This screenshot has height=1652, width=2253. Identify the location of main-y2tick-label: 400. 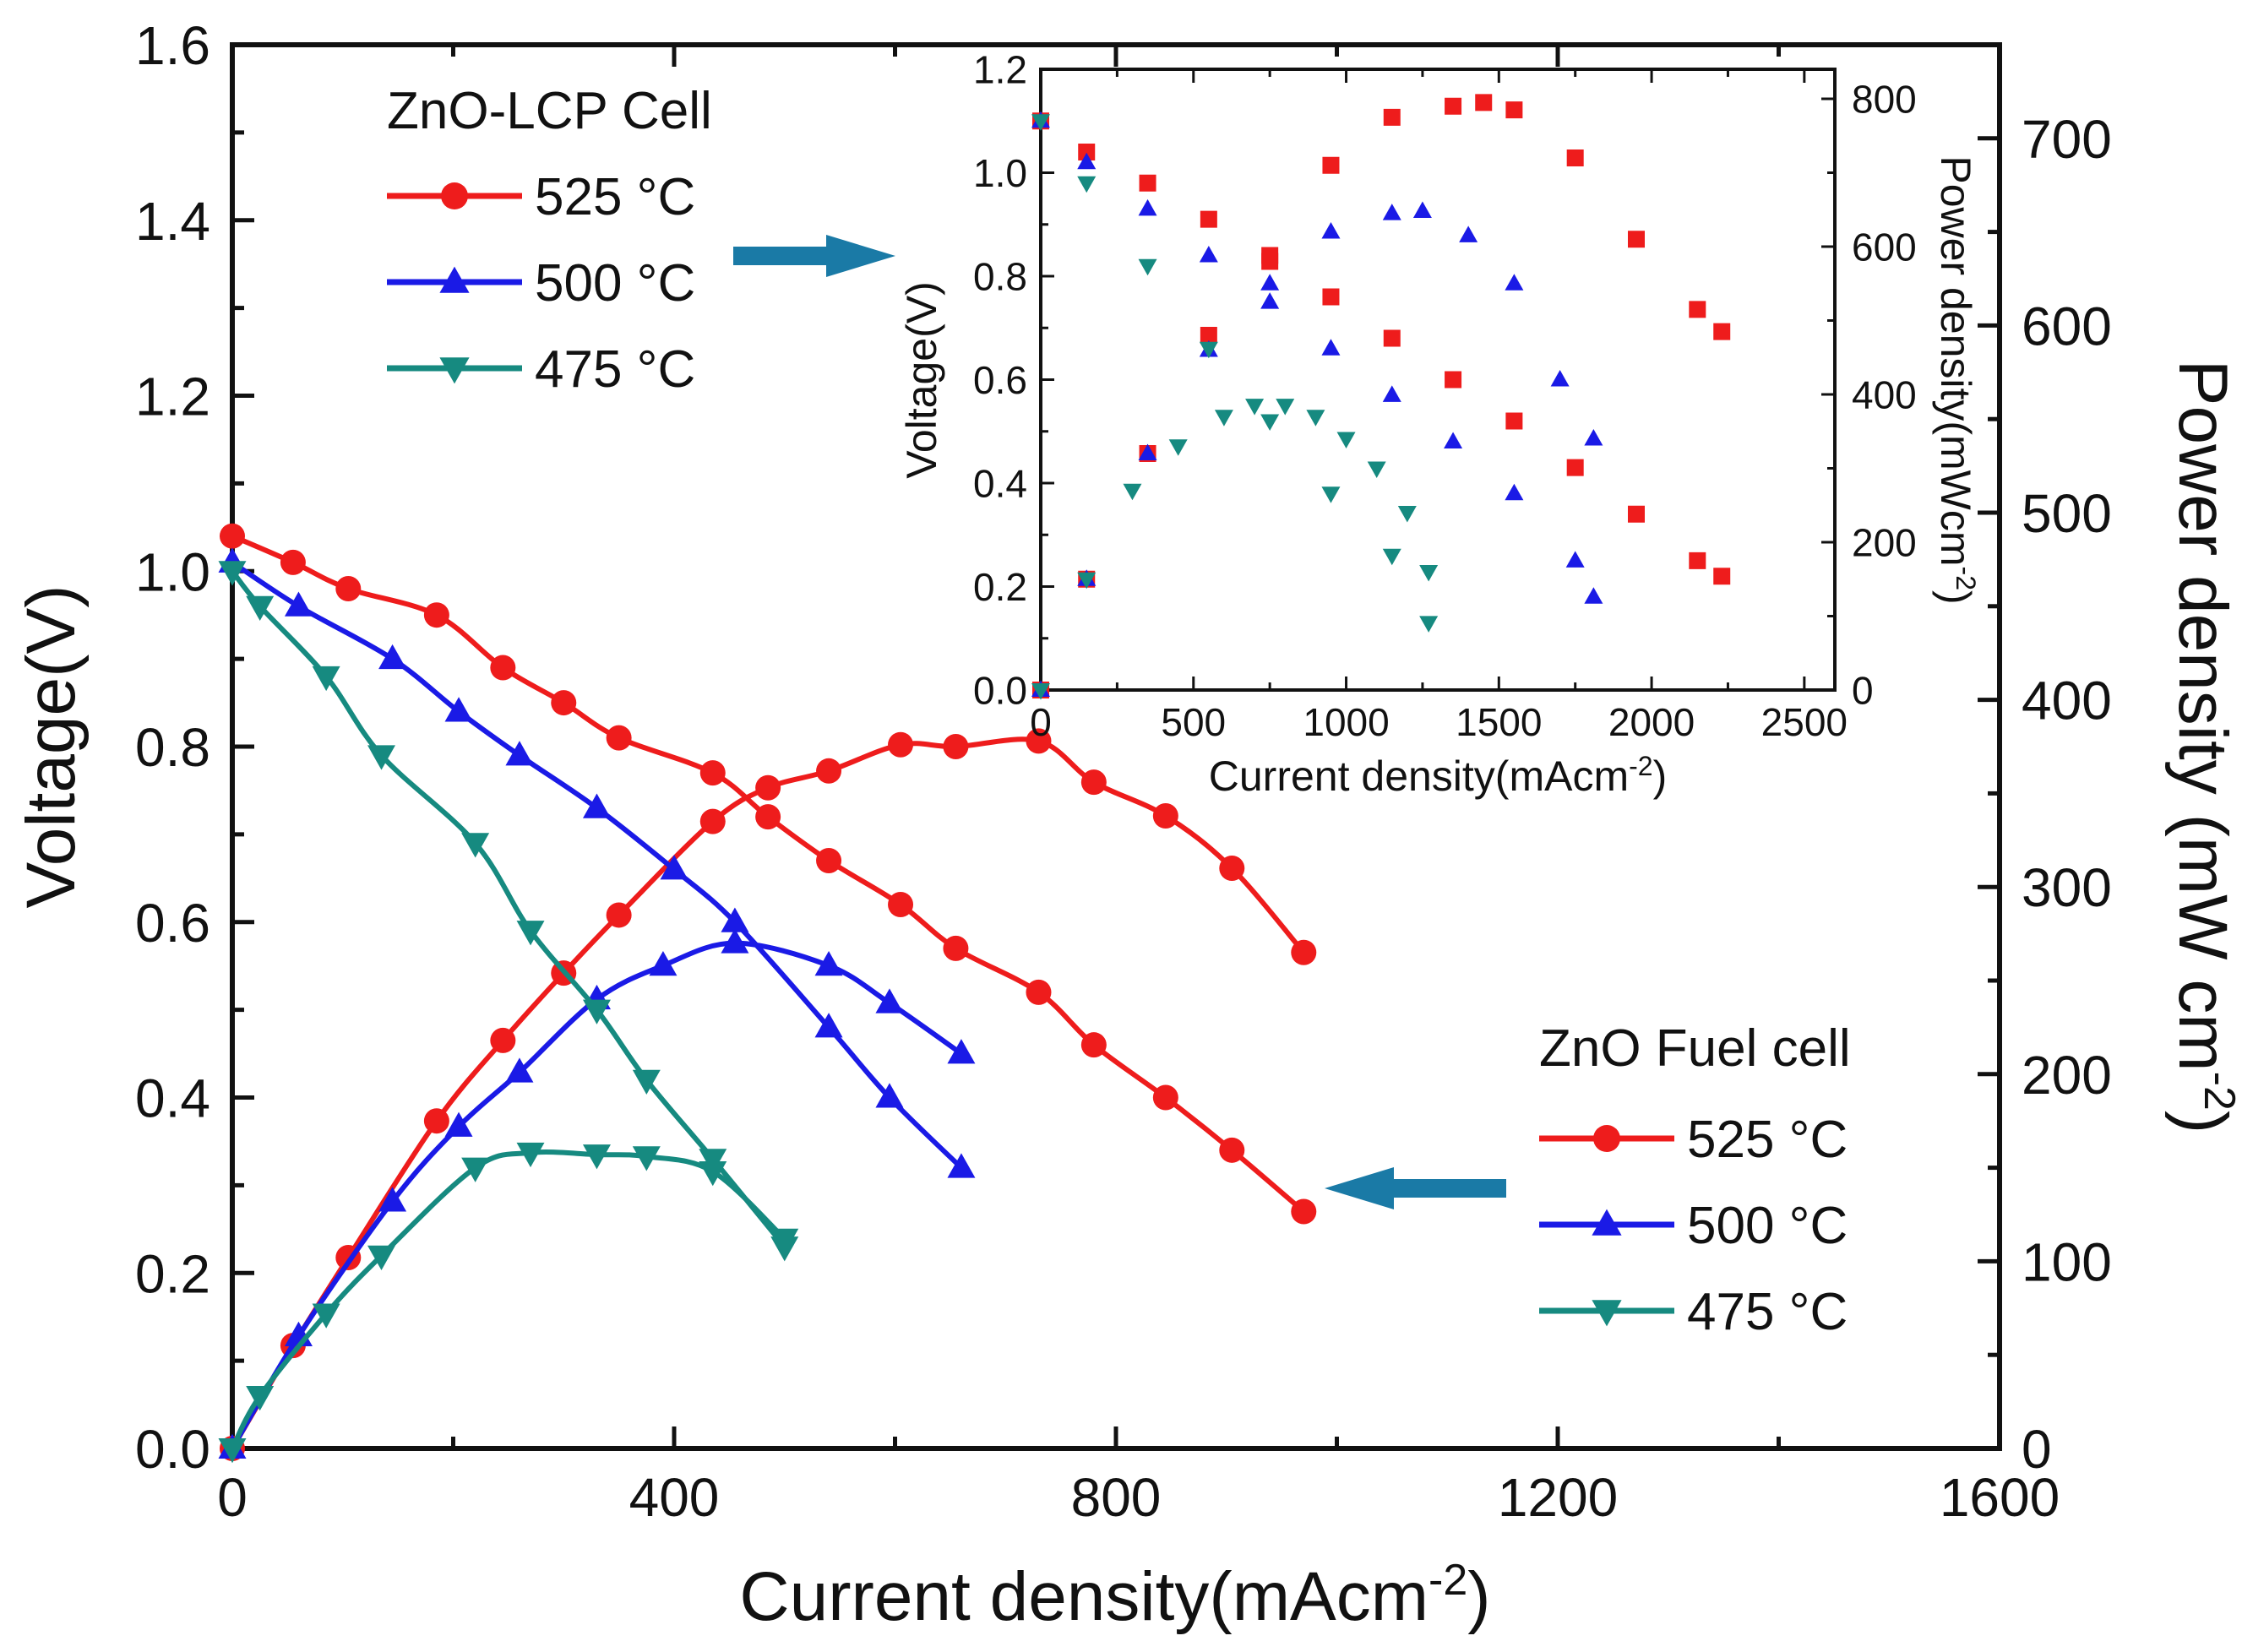
(2067, 701).